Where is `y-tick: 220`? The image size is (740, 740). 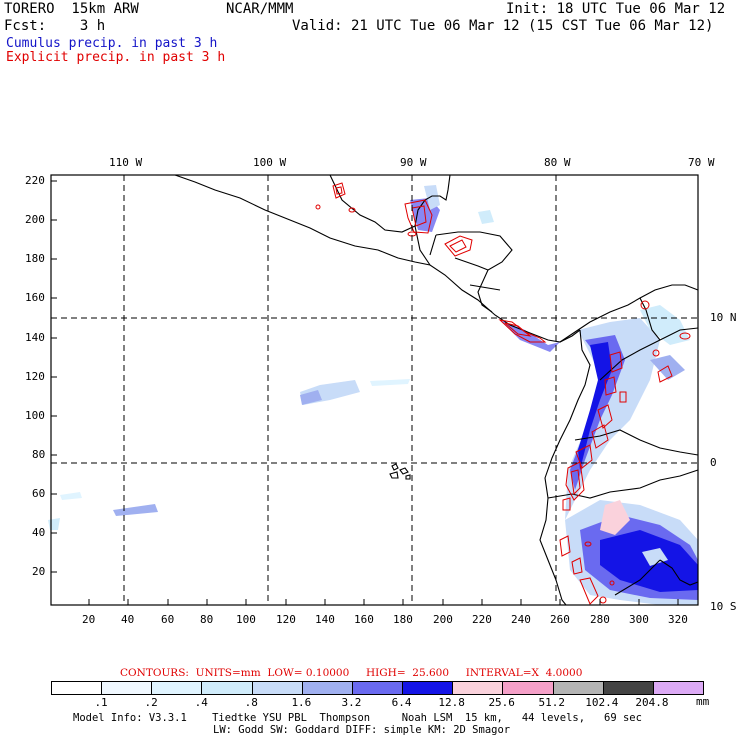 y-tick: 220 is located at coordinates (35, 180).